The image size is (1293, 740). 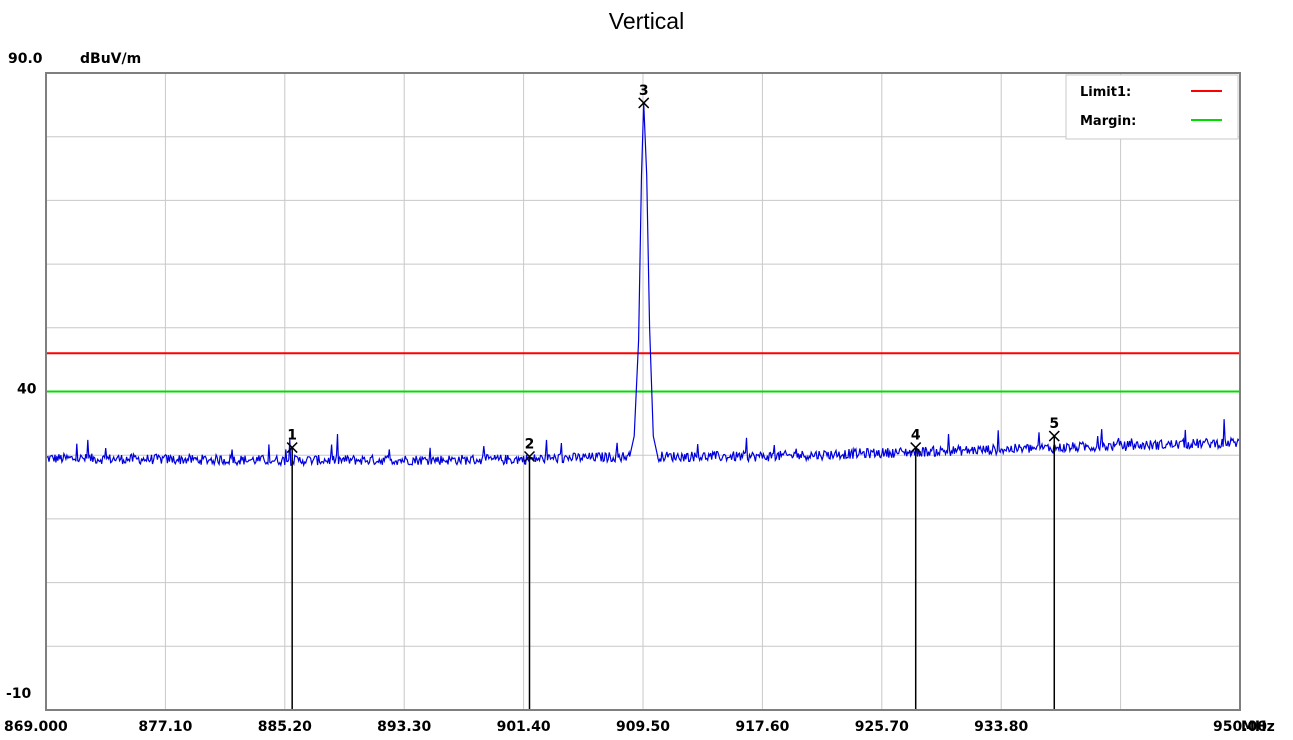 What do you see at coordinates (292, 569) in the screenshot?
I see `marker-1: 1` at bounding box center [292, 569].